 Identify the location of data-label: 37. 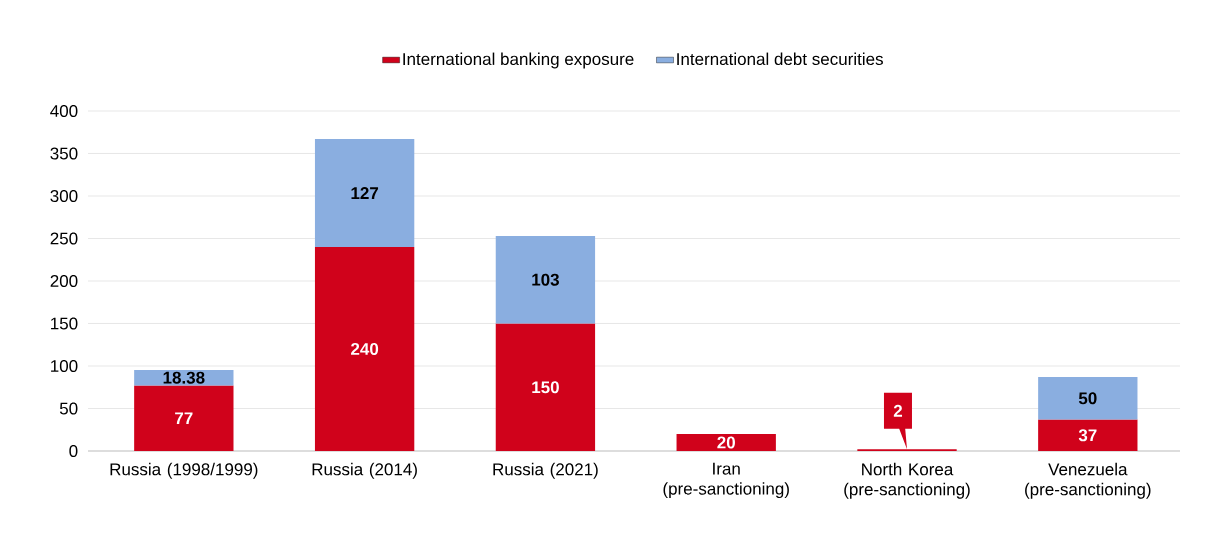
(1087, 435).